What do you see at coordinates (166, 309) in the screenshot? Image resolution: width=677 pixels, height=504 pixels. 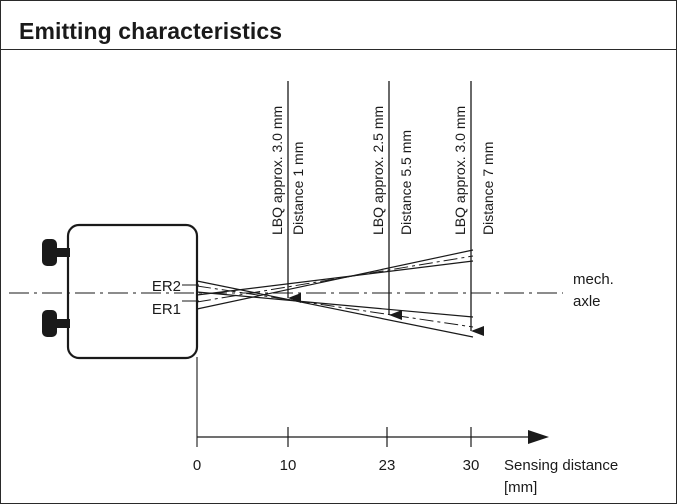 I see `er1-label: ER1` at bounding box center [166, 309].